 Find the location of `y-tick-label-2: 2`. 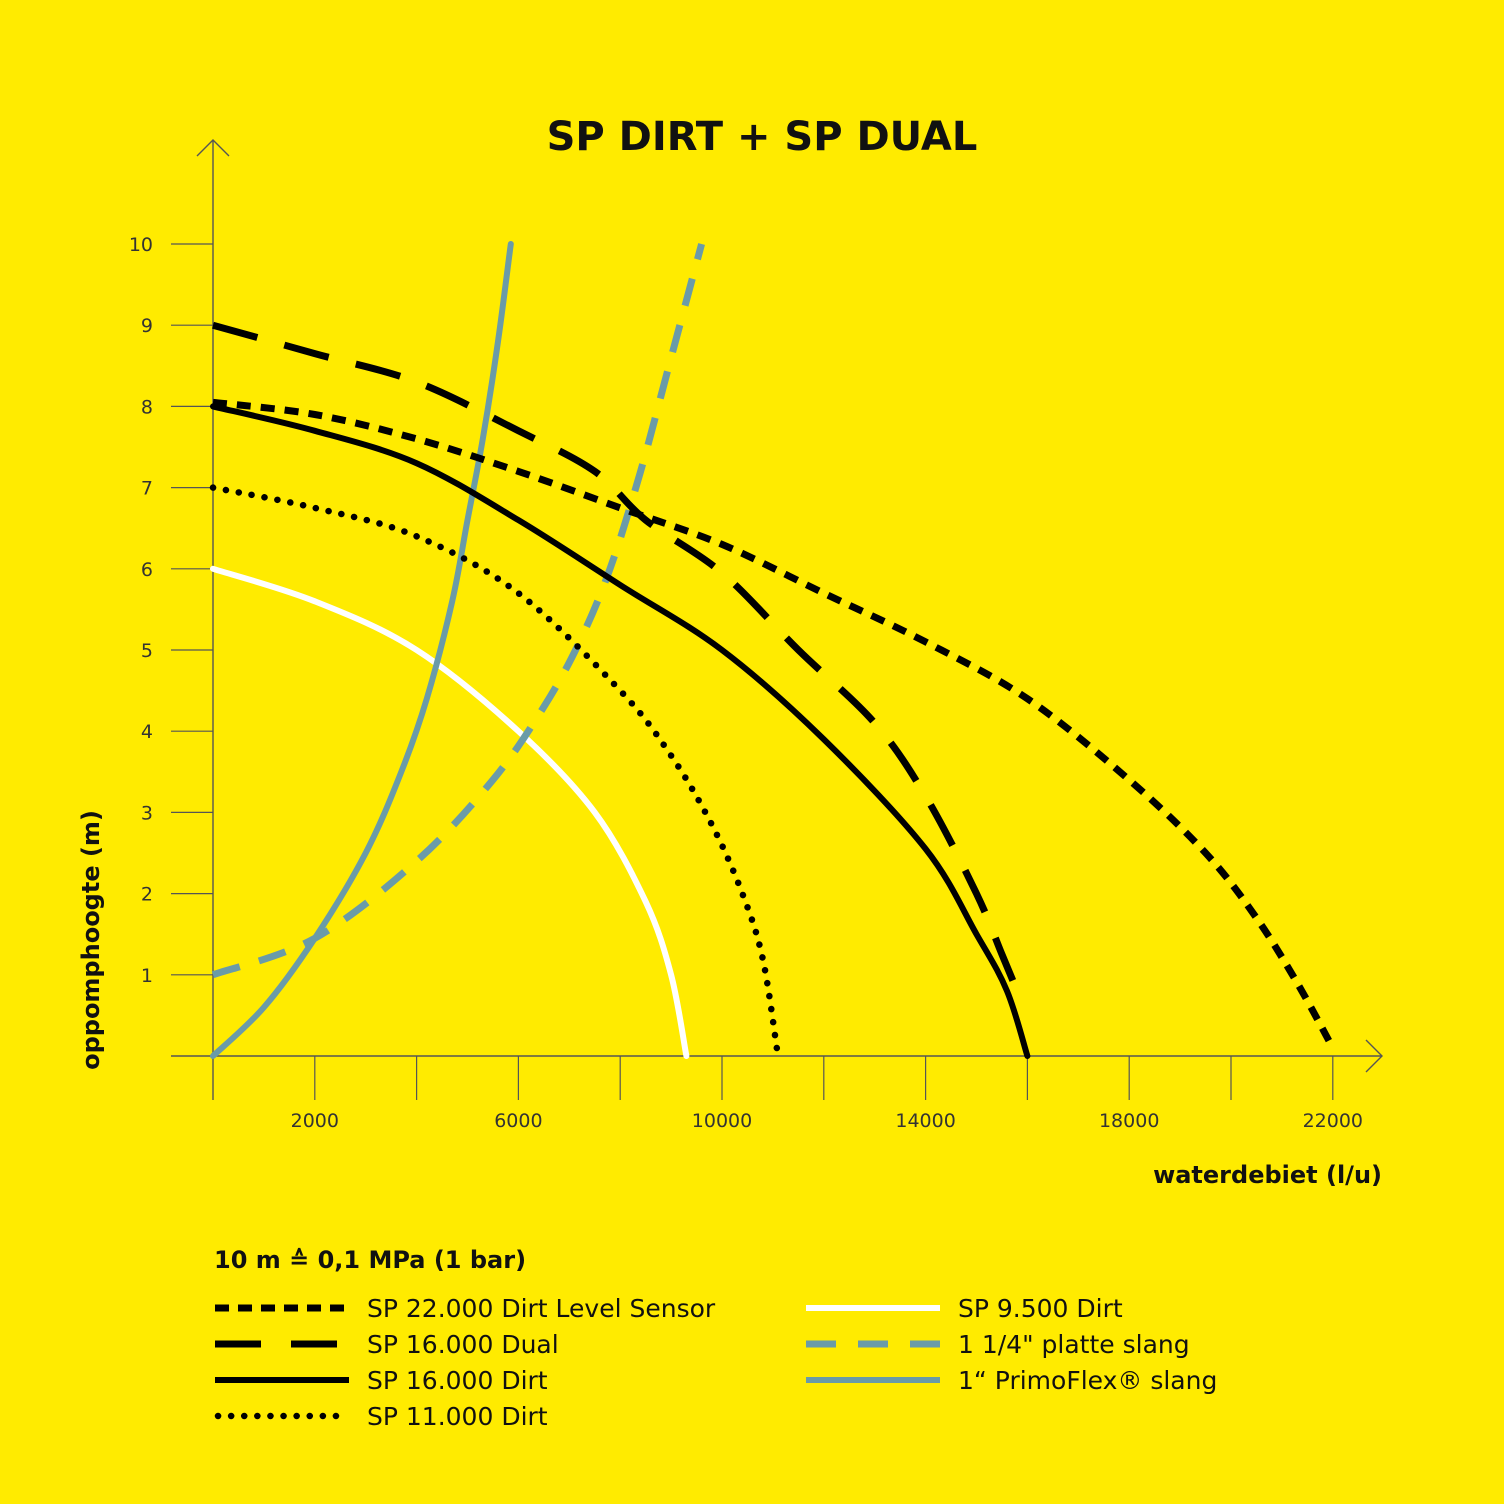

y-tick-label-2: 2 is located at coordinates (147, 895).